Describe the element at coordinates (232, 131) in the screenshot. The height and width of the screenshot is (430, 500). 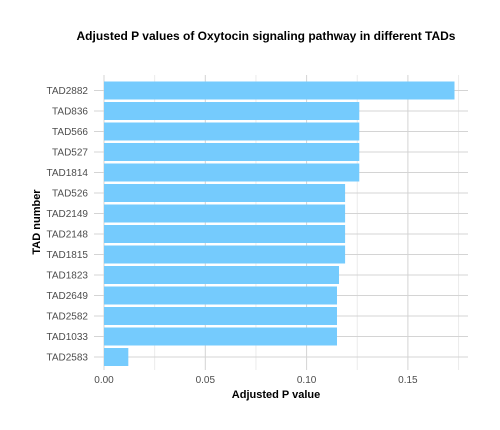
I see `bar-TAD566` at that location.